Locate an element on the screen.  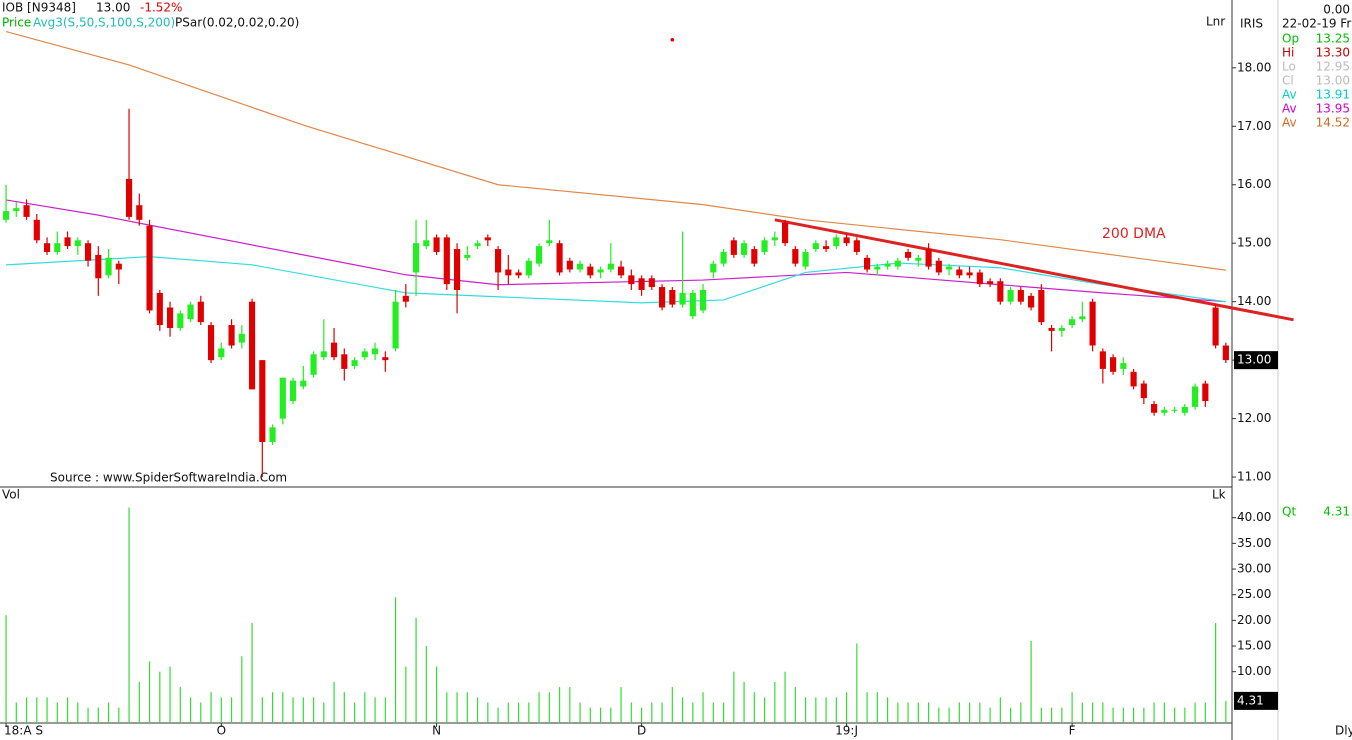
quote-value: 14.52 is located at coordinates (1333, 123).